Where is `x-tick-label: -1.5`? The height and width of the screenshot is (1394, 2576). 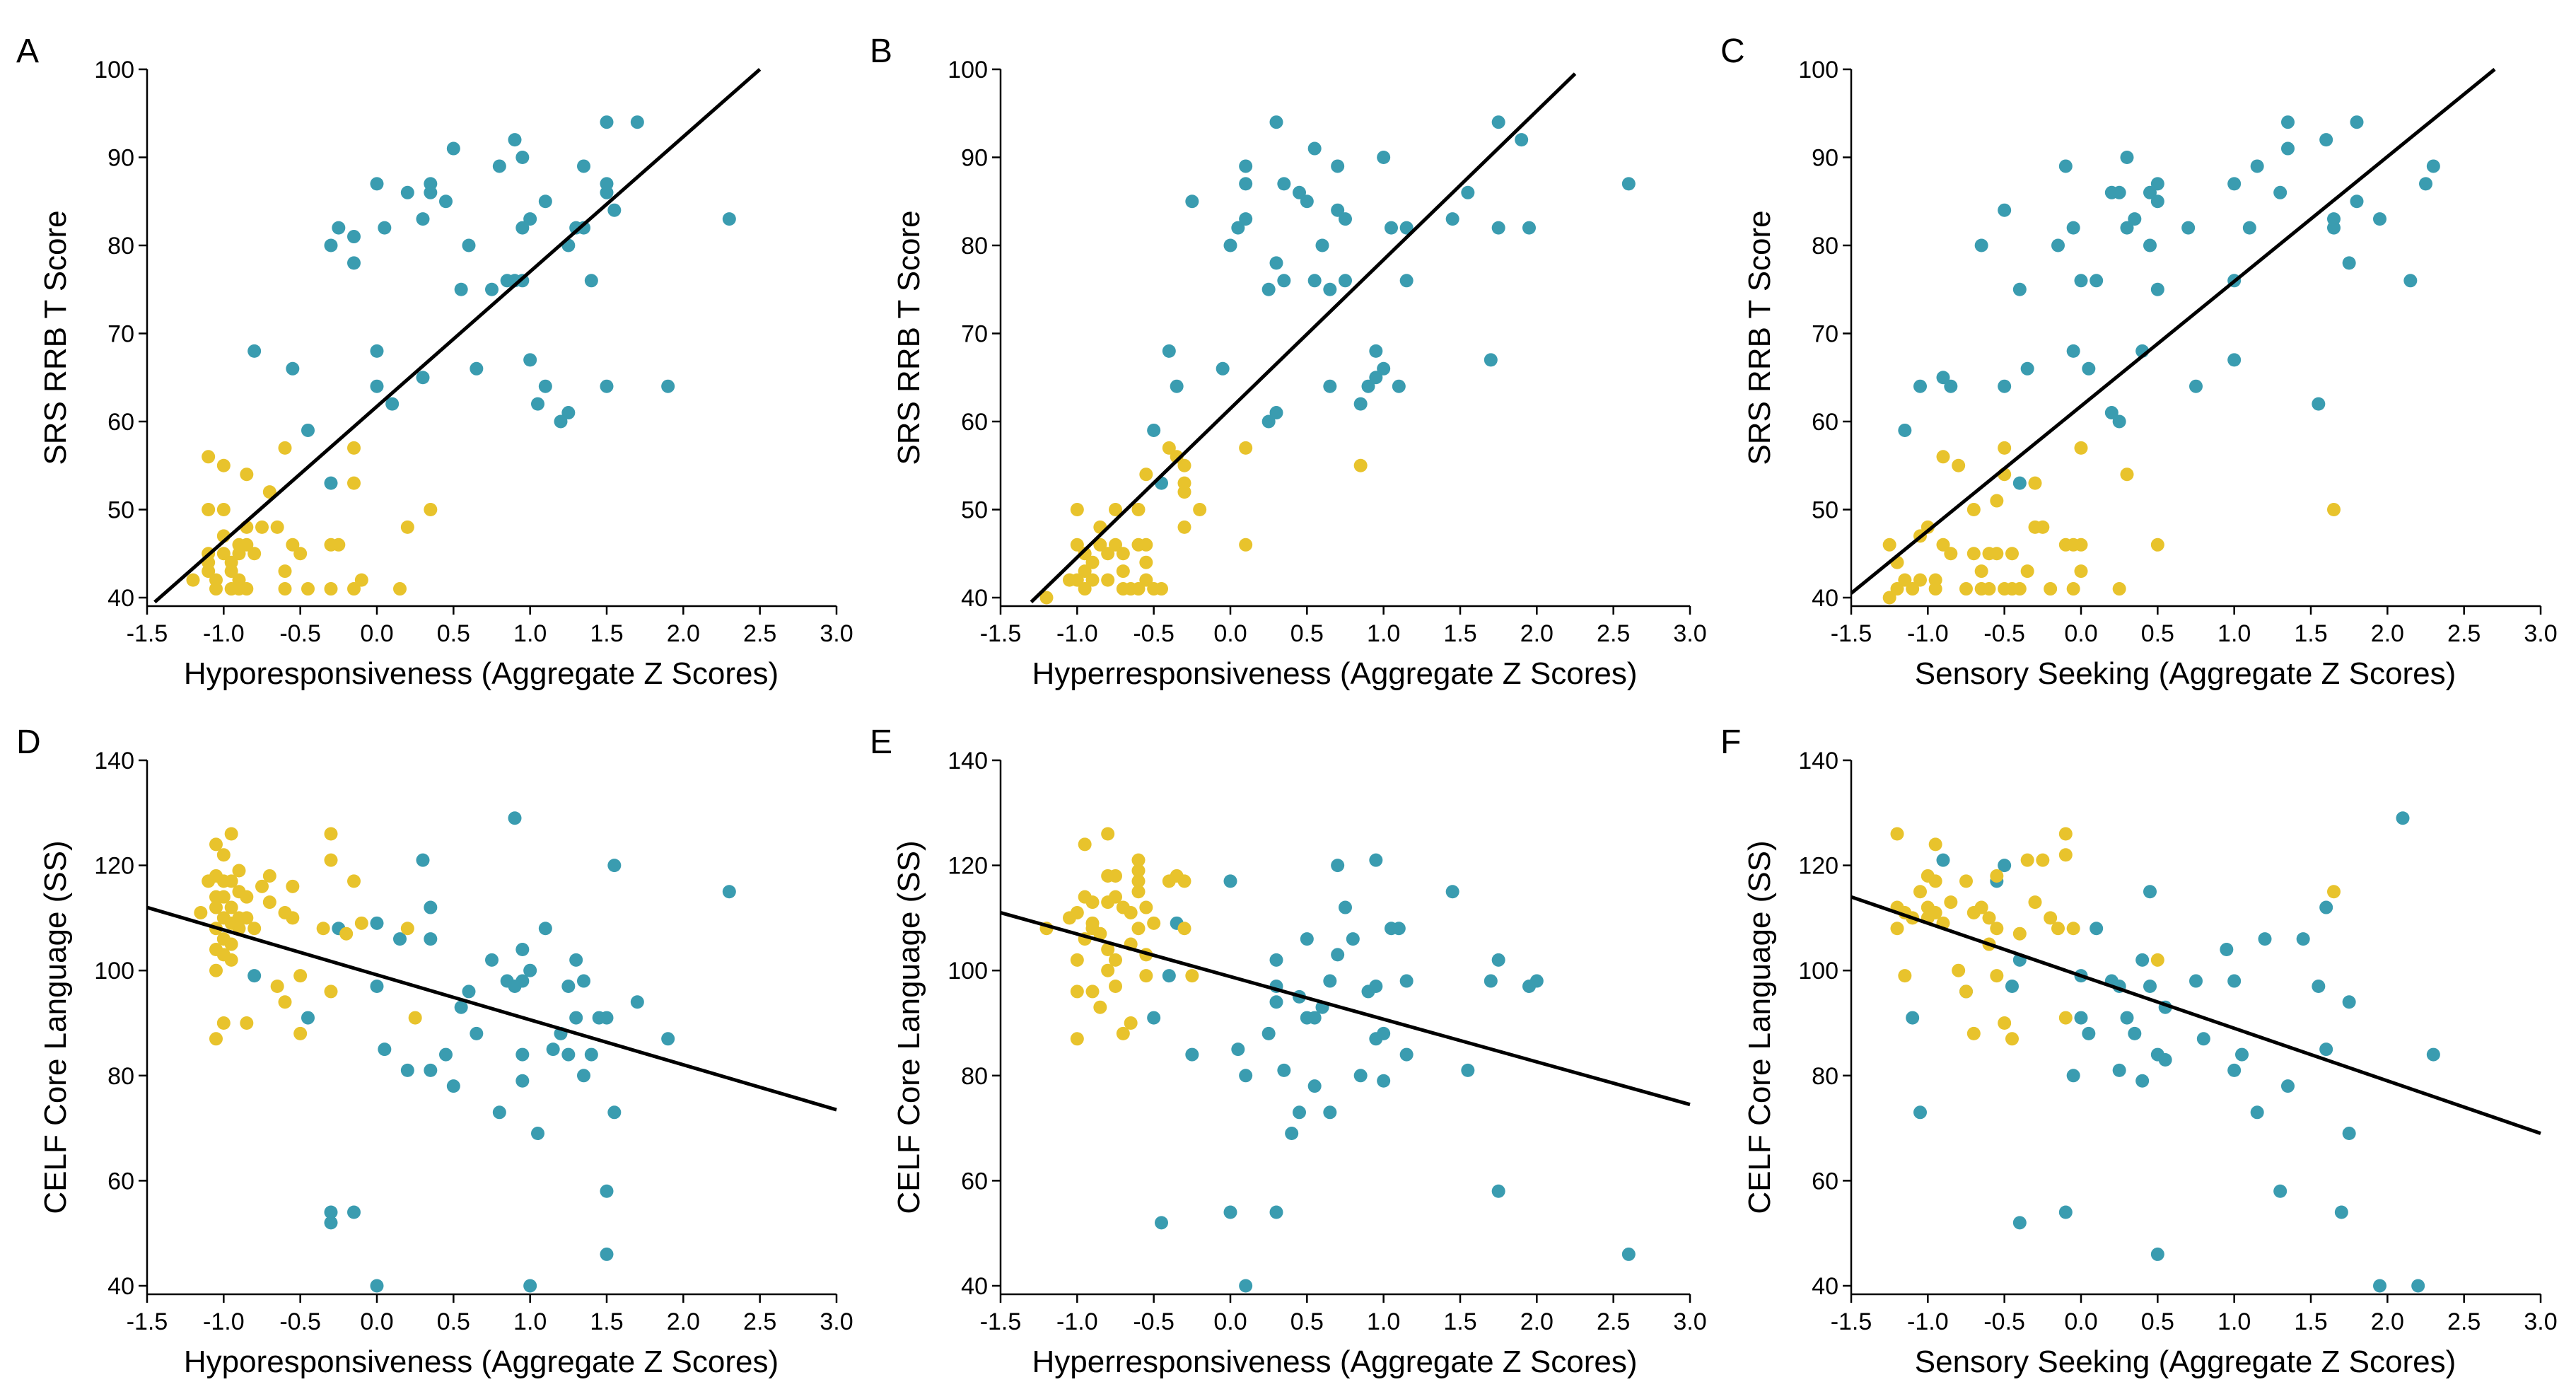 x-tick-label: -1.5 is located at coordinates (1001, 633).